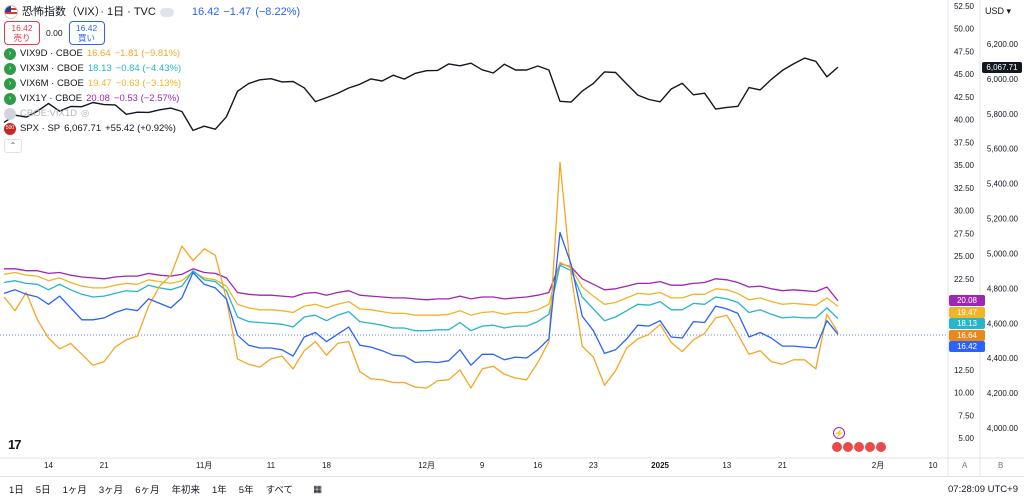 The image size is (1024, 501). What do you see at coordinates (279, 490) in the screenshot?
I see `range-all: すべて` at bounding box center [279, 490].